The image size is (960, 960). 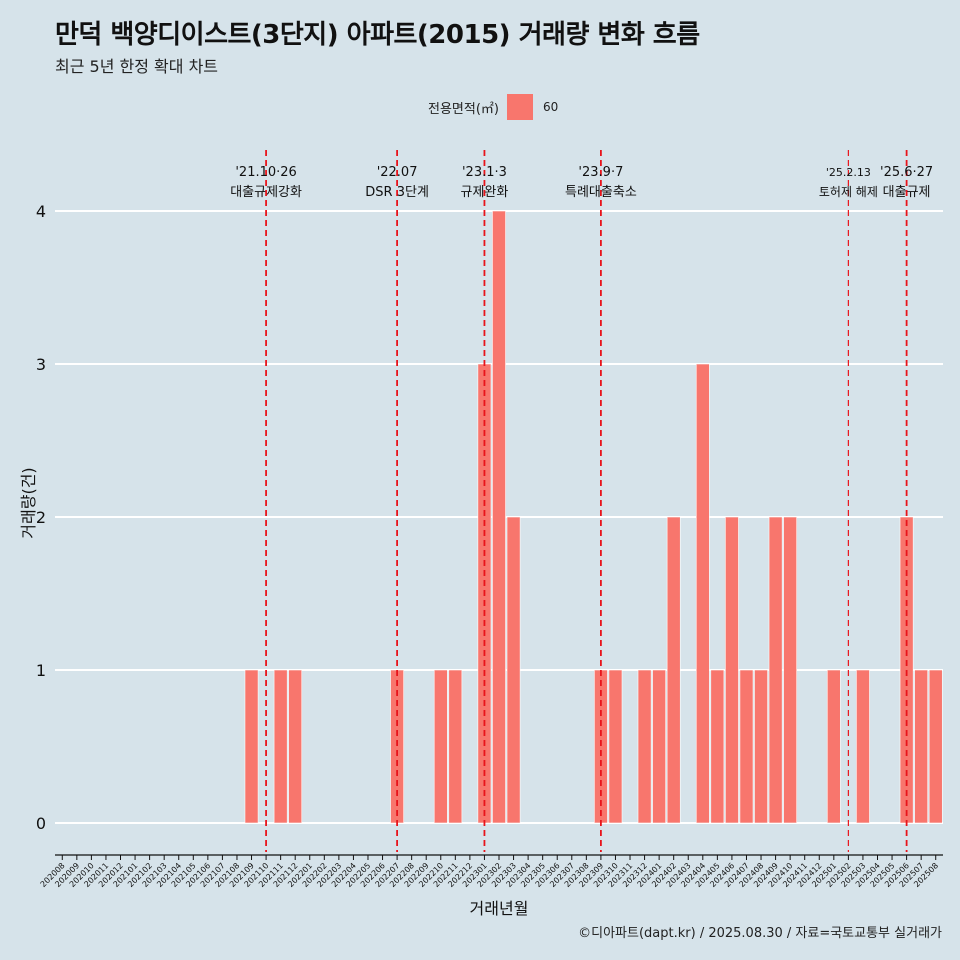 I want to click on legend-key, so click(x=519, y=107).